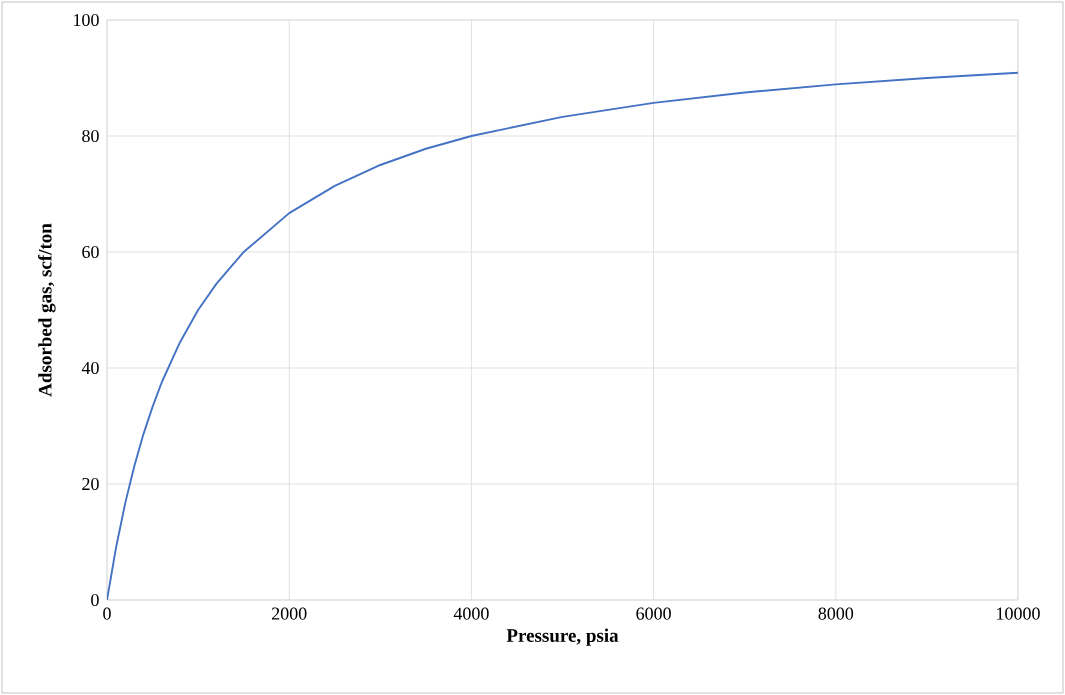 The image size is (1065, 695). I want to click on x-tick-label: 6000, so click(653, 613).